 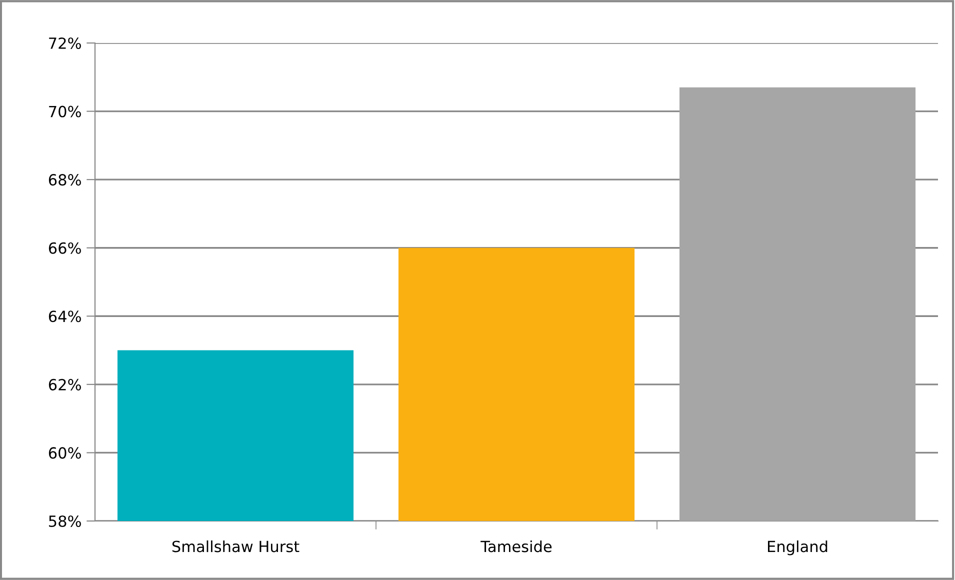 What do you see at coordinates (64, 248) in the screenshot?
I see `y-tick-label: 66%` at bounding box center [64, 248].